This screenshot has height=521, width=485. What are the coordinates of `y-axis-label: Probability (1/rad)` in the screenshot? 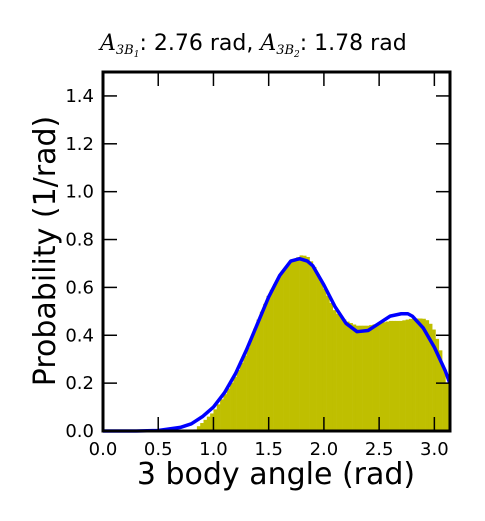 It's located at (45, 251).